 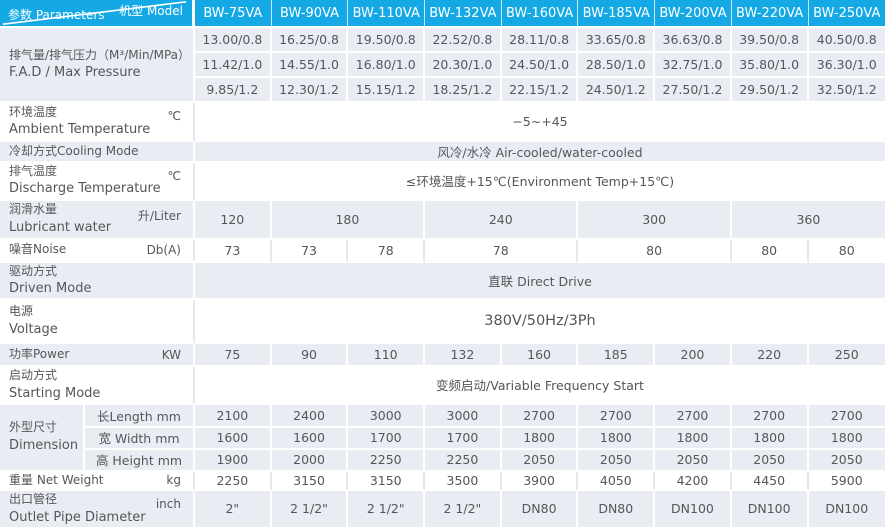 What do you see at coordinates (233, 40) in the screenshot?
I see `value-cell: 13.00/0.8` at bounding box center [233, 40].